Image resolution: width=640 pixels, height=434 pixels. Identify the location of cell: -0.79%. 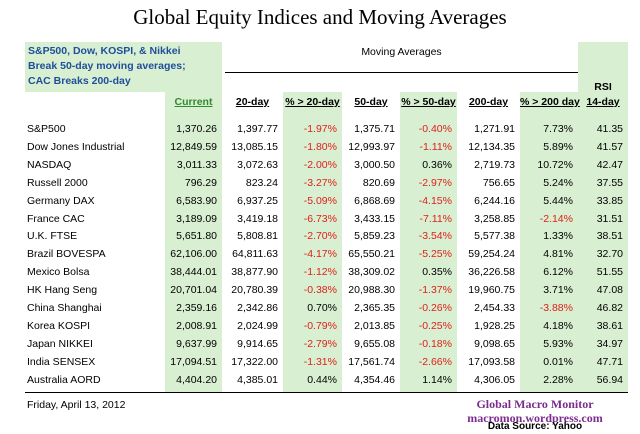
(320, 325).